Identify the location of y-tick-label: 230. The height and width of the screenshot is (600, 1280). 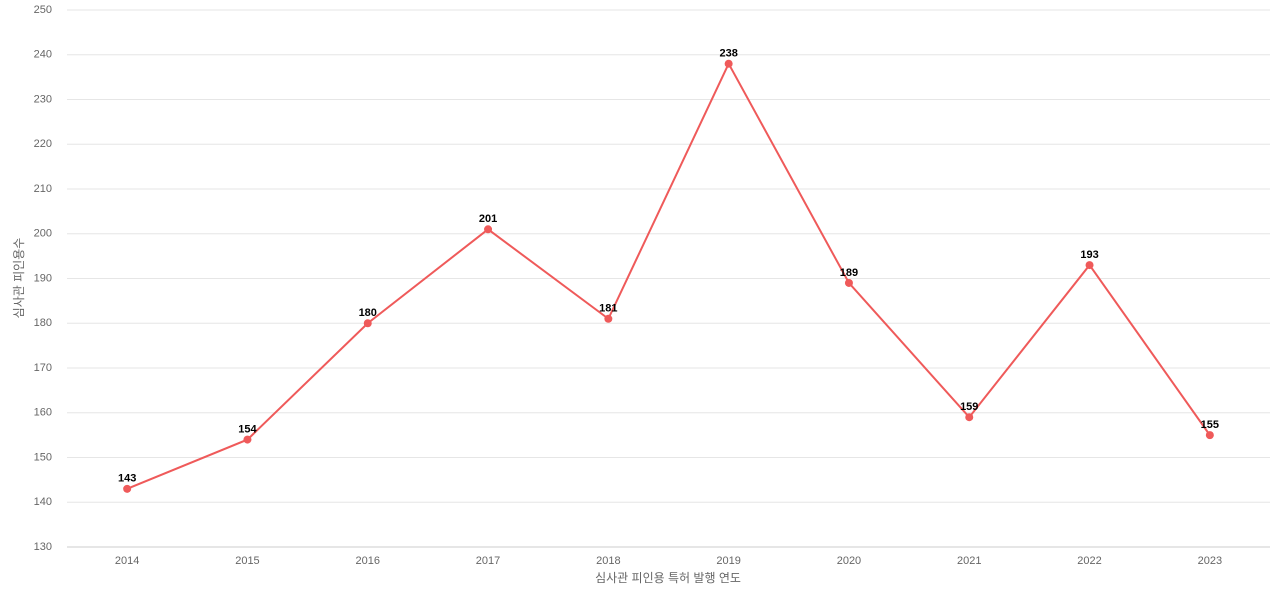
(43, 99).